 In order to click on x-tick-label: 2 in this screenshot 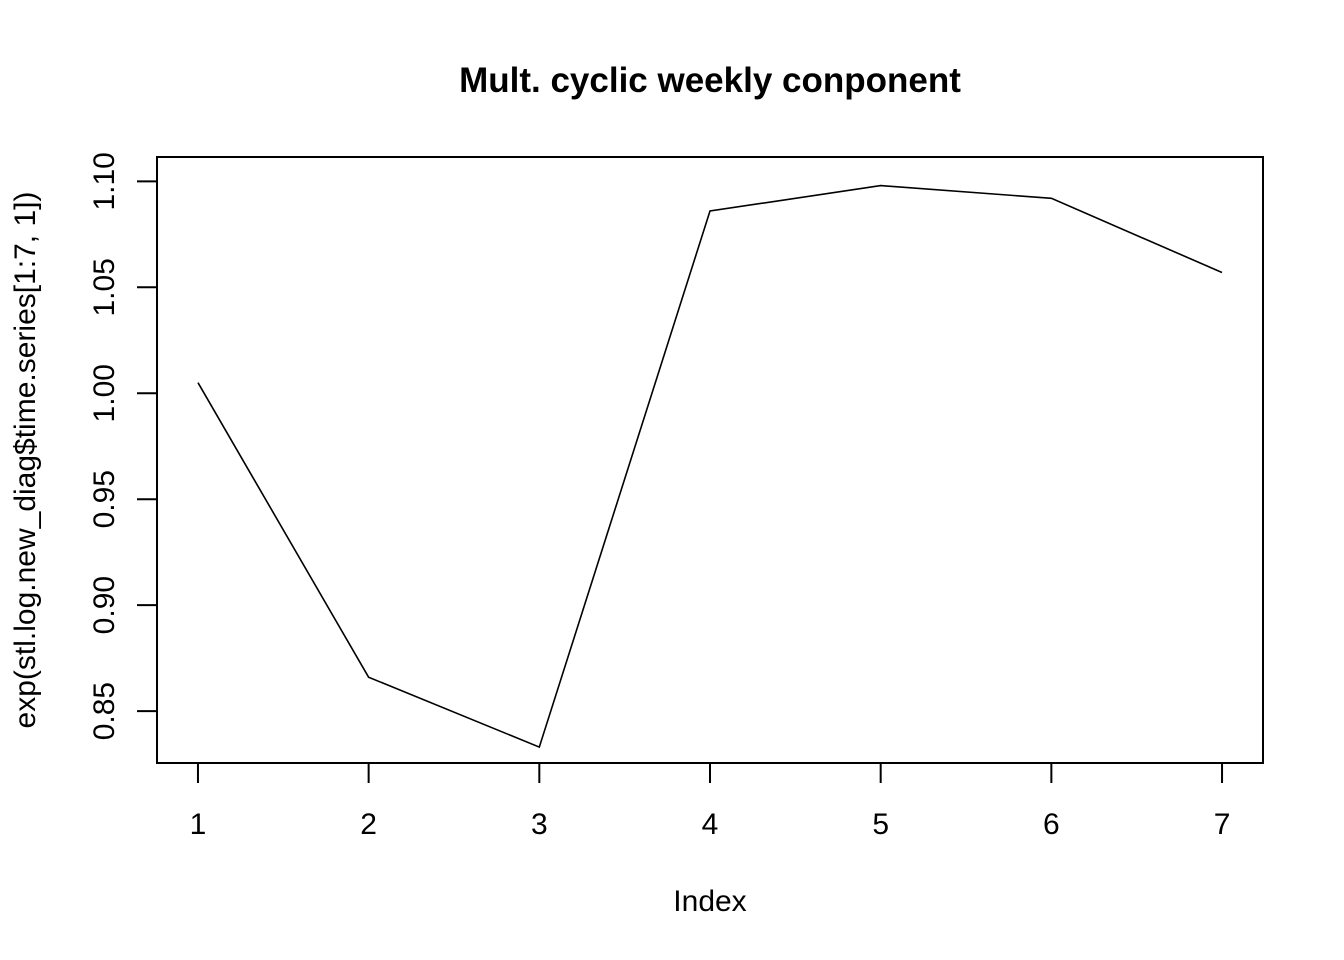, I will do `click(368, 824)`.